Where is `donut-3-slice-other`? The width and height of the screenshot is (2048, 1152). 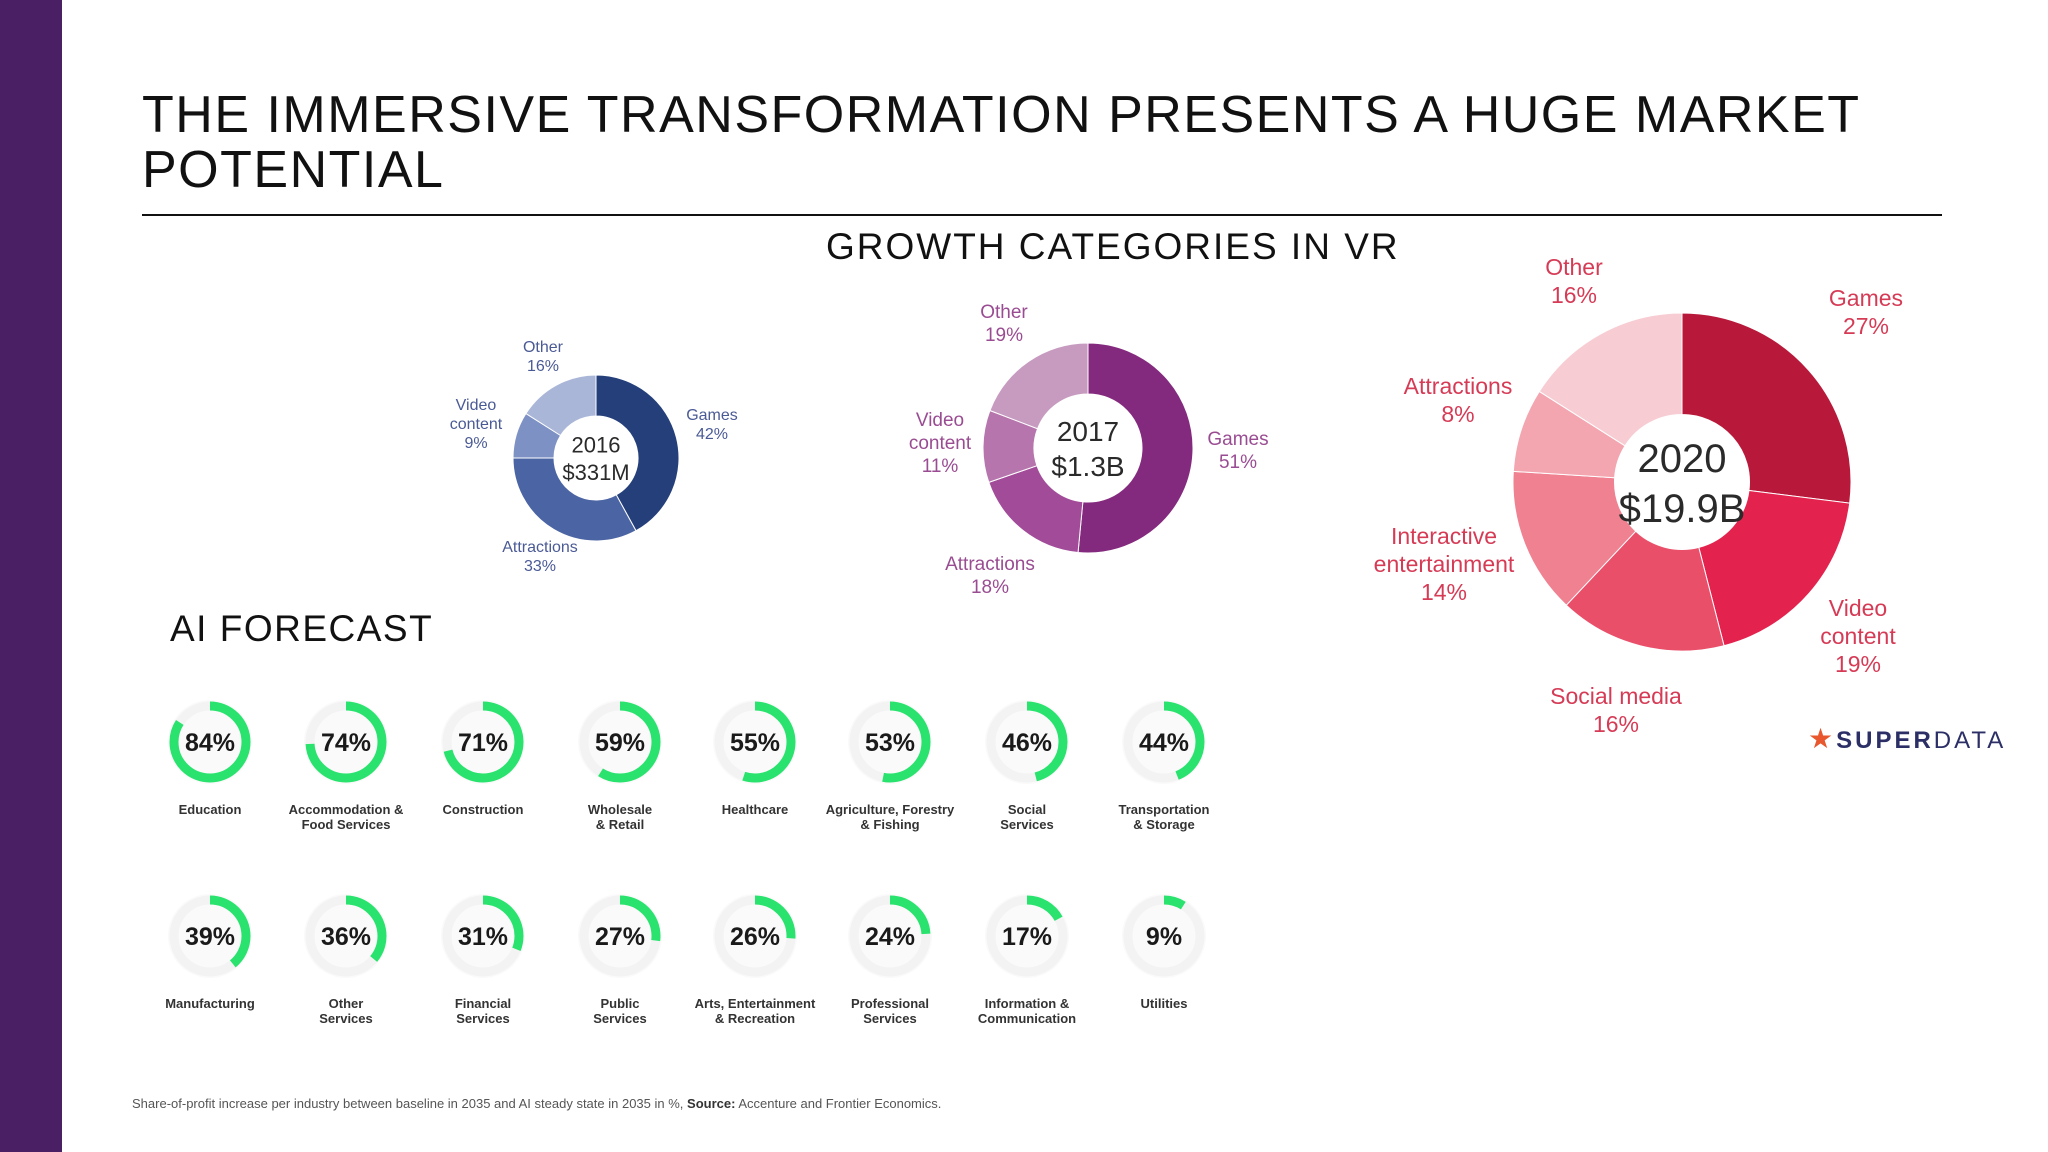
donut-3-slice-other is located at coordinates (1610, 379).